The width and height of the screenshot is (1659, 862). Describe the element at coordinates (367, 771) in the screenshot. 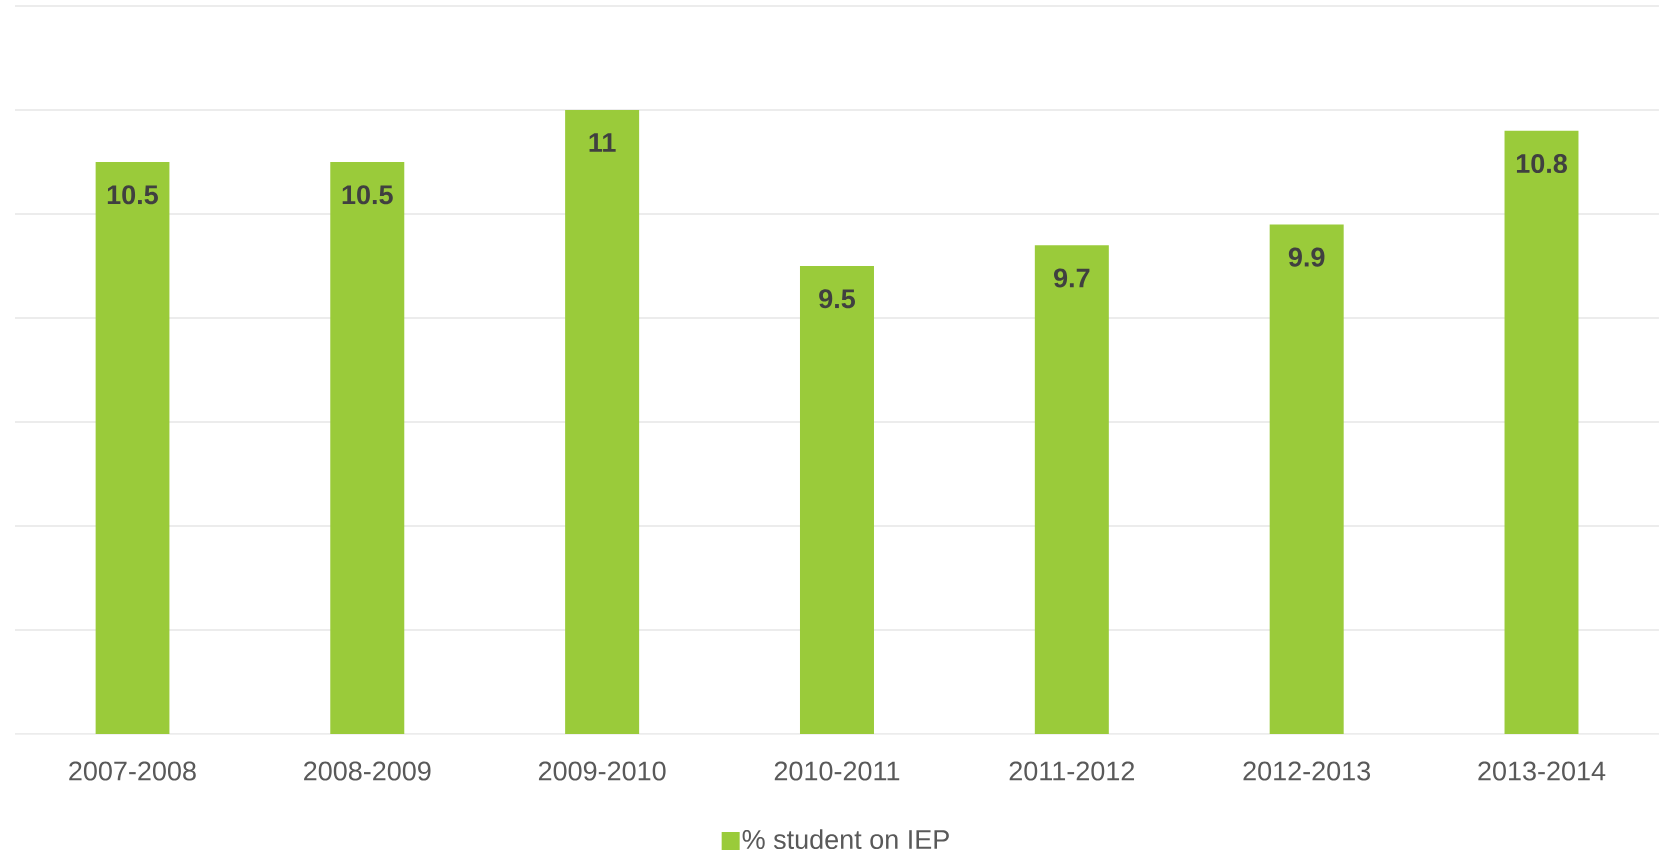

I see `x-tick-label: 2008-2009` at that location.